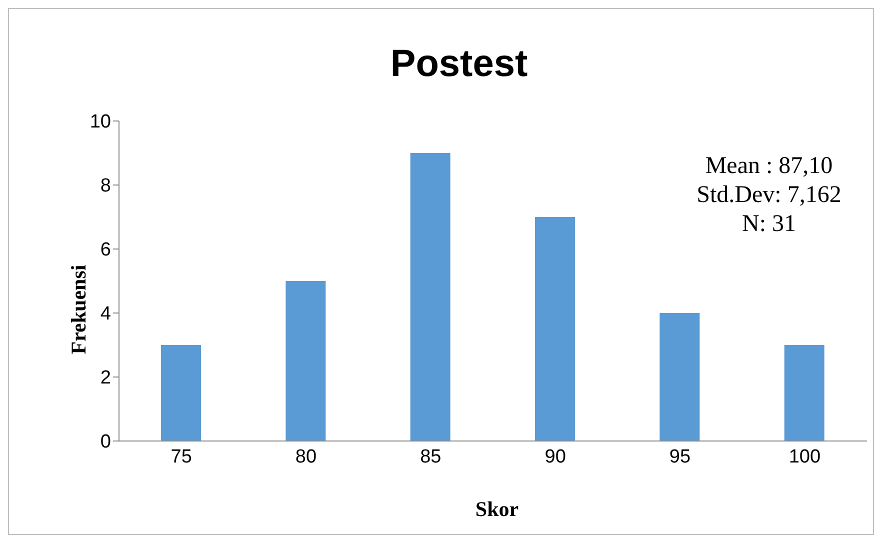 This screenshot has width=882, height=543. I want to click on y-tick-label: 4, so click(106, 314).